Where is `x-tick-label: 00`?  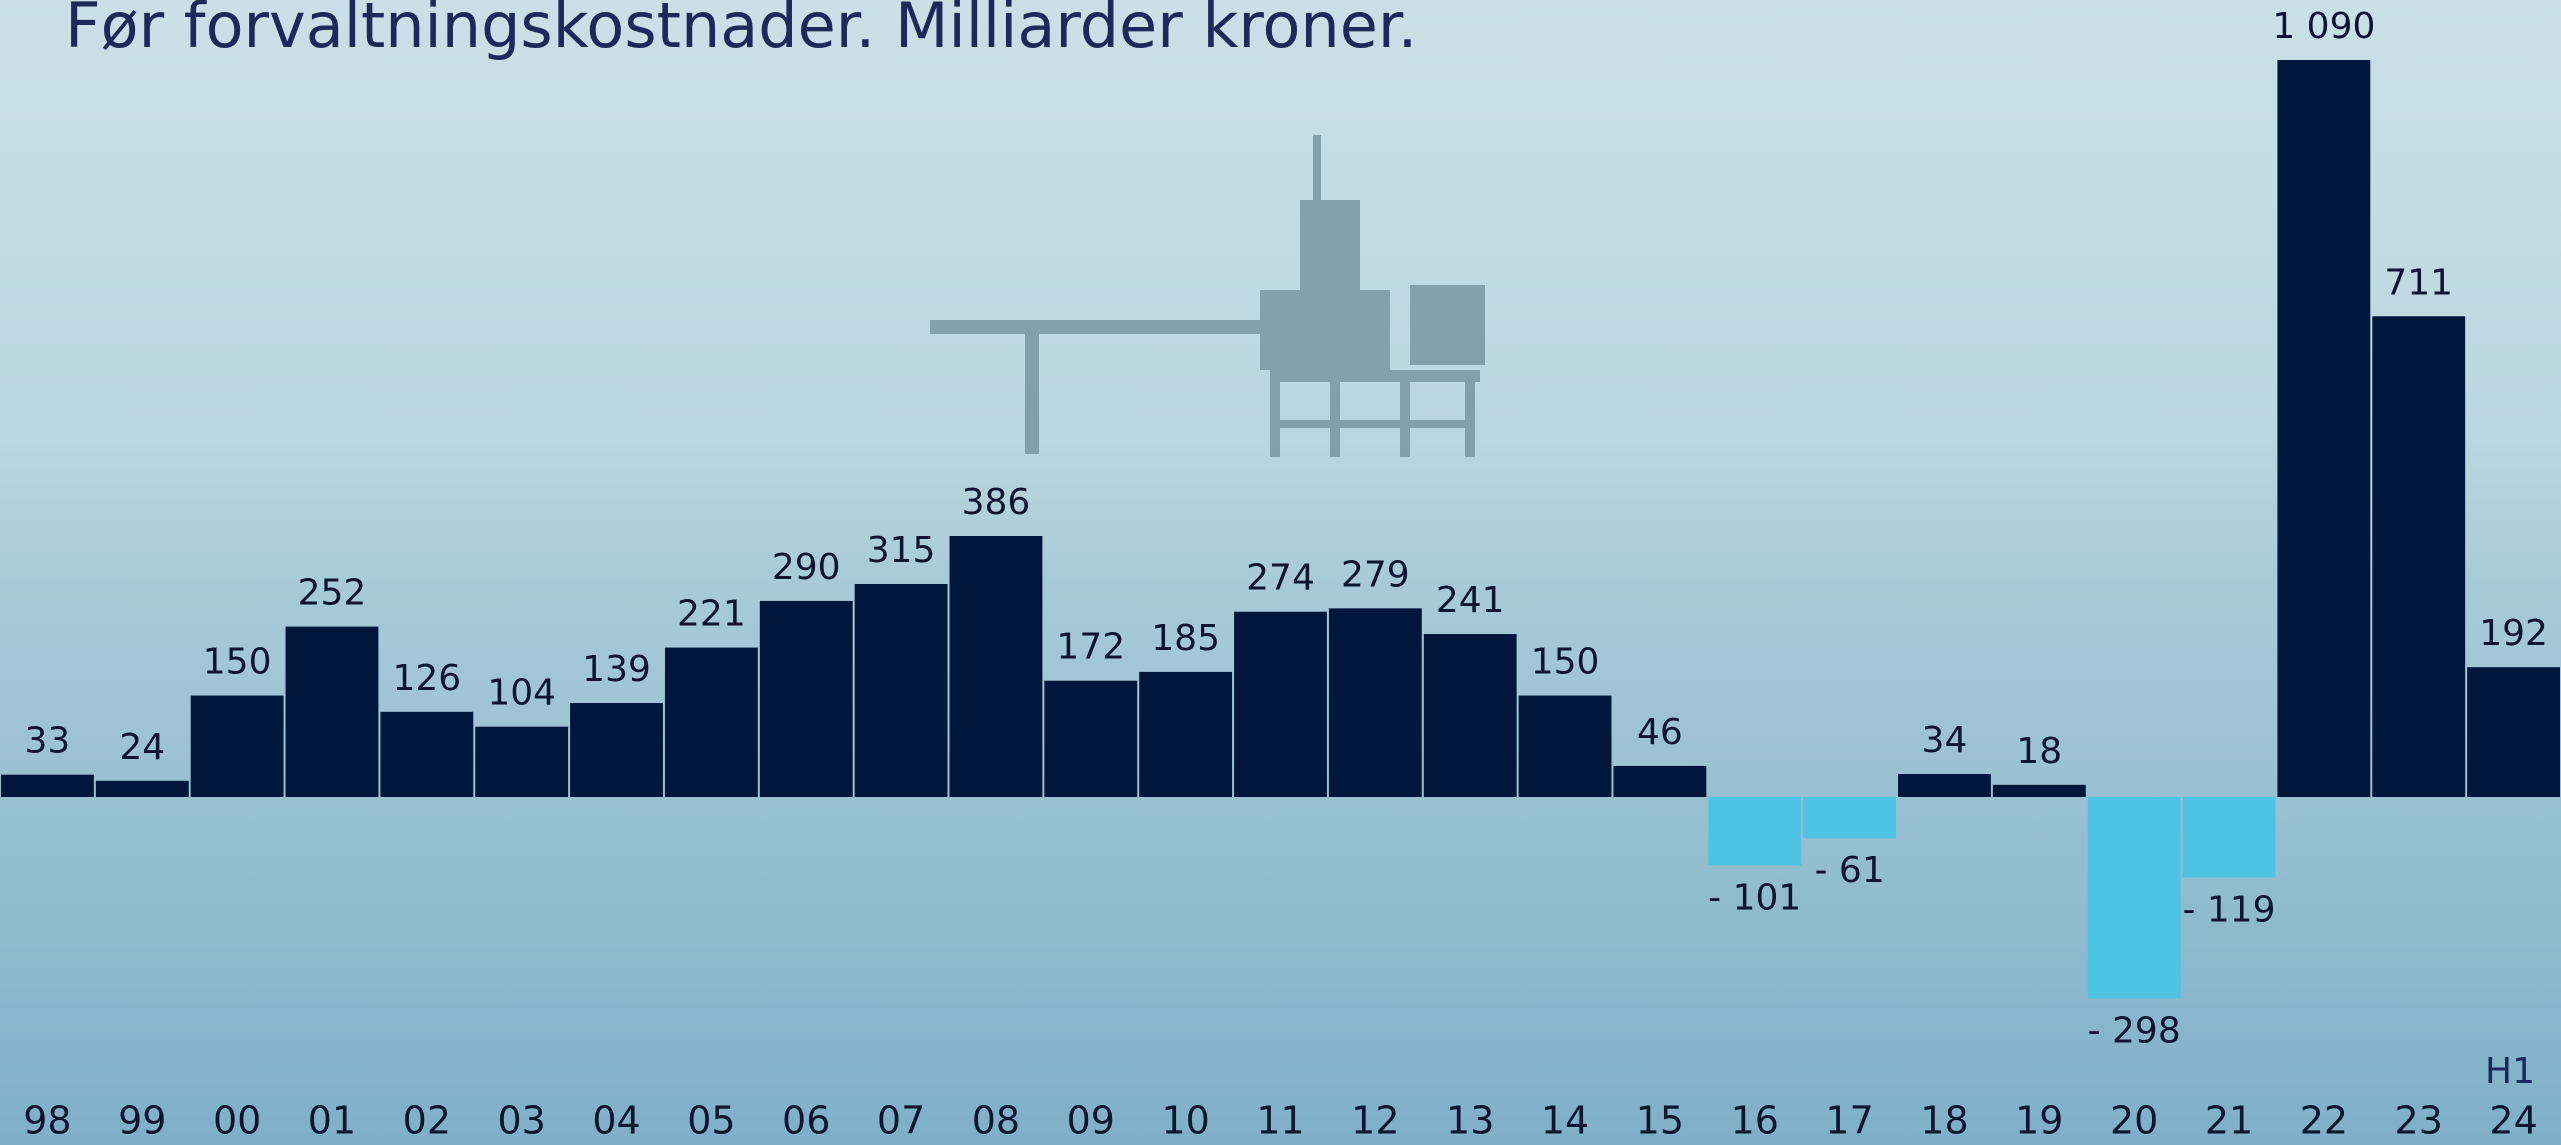
x-tick-label: 00 is located at coordinates (237, 1121).